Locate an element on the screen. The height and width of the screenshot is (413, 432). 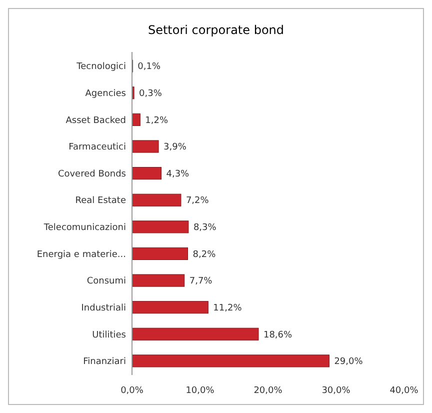
data-label: 1,2% is located at coordinates (156, 121).